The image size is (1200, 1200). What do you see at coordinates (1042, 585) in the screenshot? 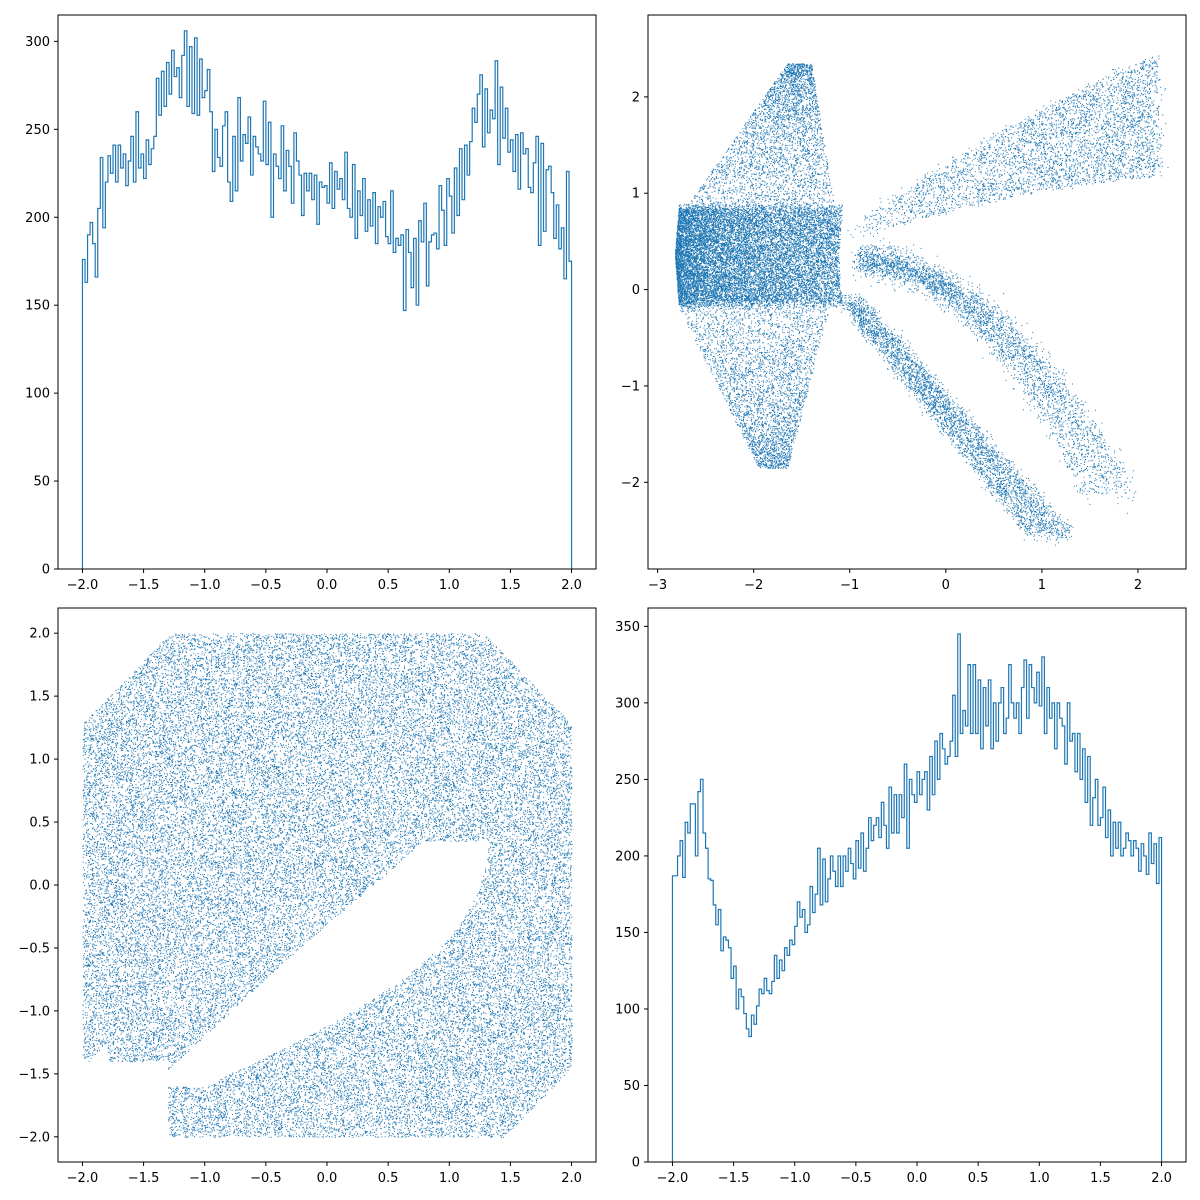
I see `x-tick-label: 1` at bounding box center [1042, 585].